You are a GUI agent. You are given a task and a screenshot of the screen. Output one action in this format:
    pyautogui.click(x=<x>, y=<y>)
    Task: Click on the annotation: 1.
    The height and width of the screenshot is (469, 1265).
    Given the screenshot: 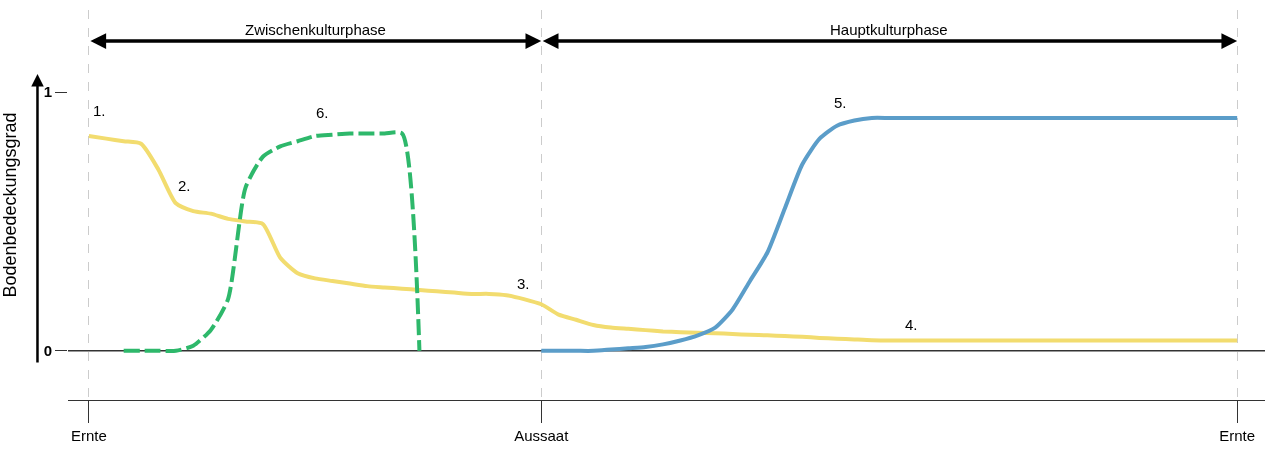 What is the action you would take?
    pyautogui.click(x=99, y=110)
    